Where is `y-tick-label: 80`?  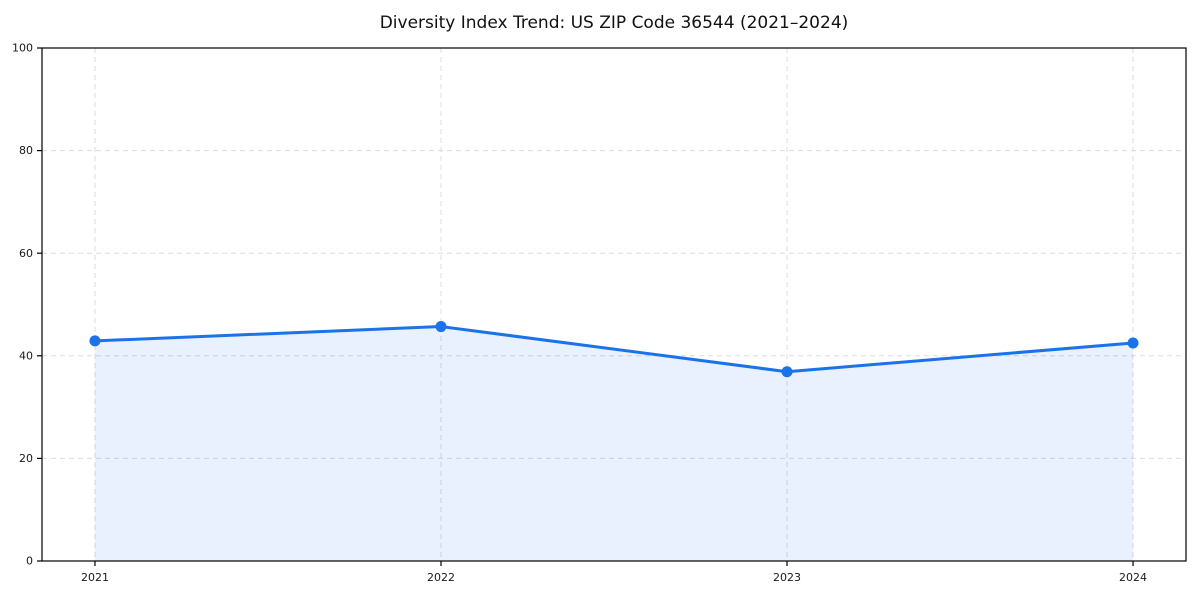 y-tick-label: 80 is located at coordinates (26, 150).